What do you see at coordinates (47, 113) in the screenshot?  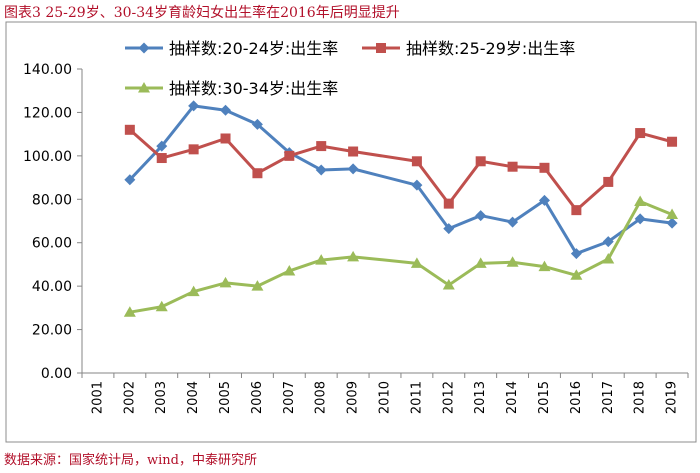 I see `y-tick-label: 120.00` at bounding box center [47, 113].